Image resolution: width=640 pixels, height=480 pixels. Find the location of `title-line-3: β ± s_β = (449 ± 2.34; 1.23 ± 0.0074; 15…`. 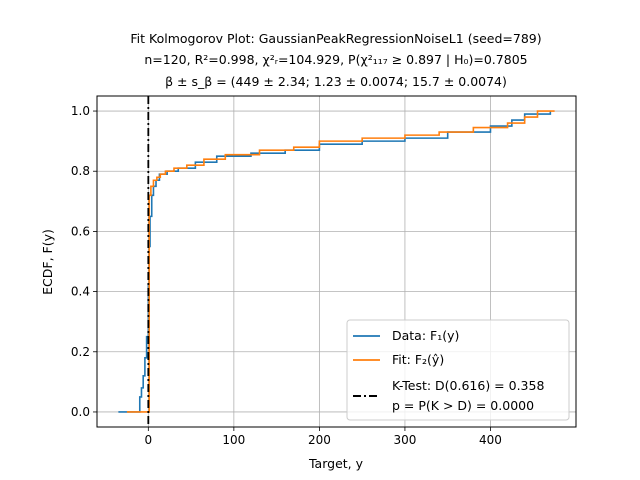

title-line-3: β ± s_β = (449 ± 2.34; 1.23 ± 0.0074; 15… is located at coordinates (336, 81).